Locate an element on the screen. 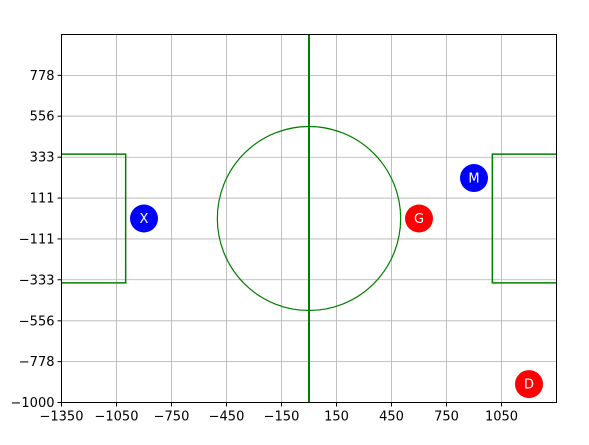  x-tick-label: −1050 is located at coordinates (117, 417).